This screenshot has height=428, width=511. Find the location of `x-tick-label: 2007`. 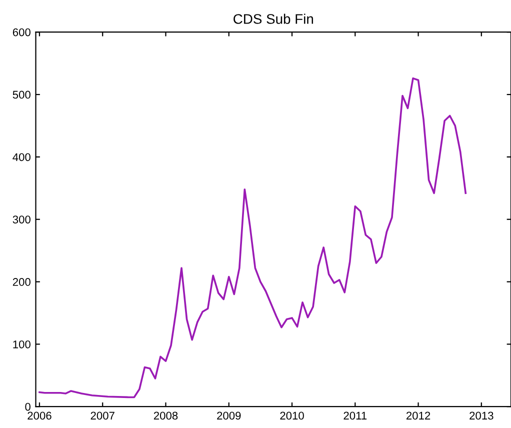

x-tick-label: 2007 is located at coordinates (102, 416).